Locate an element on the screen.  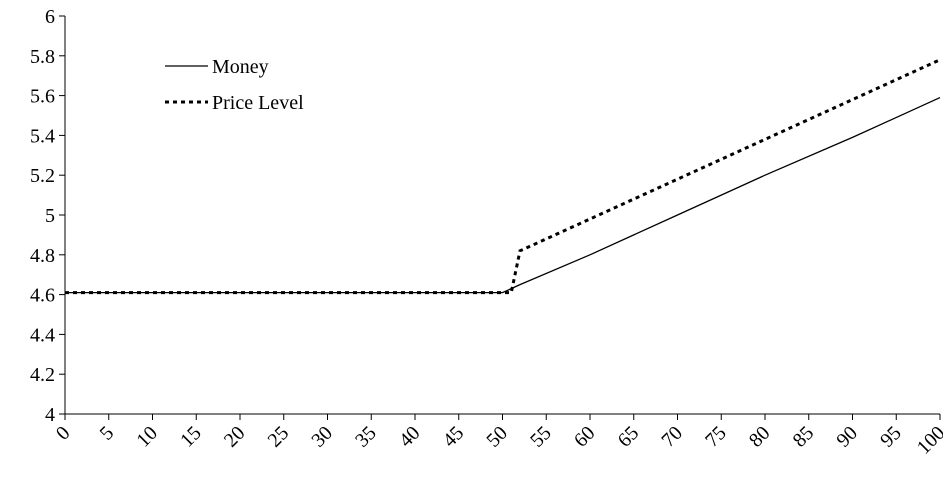
x-tick-label: 15 is located at coordinates (191, 437).